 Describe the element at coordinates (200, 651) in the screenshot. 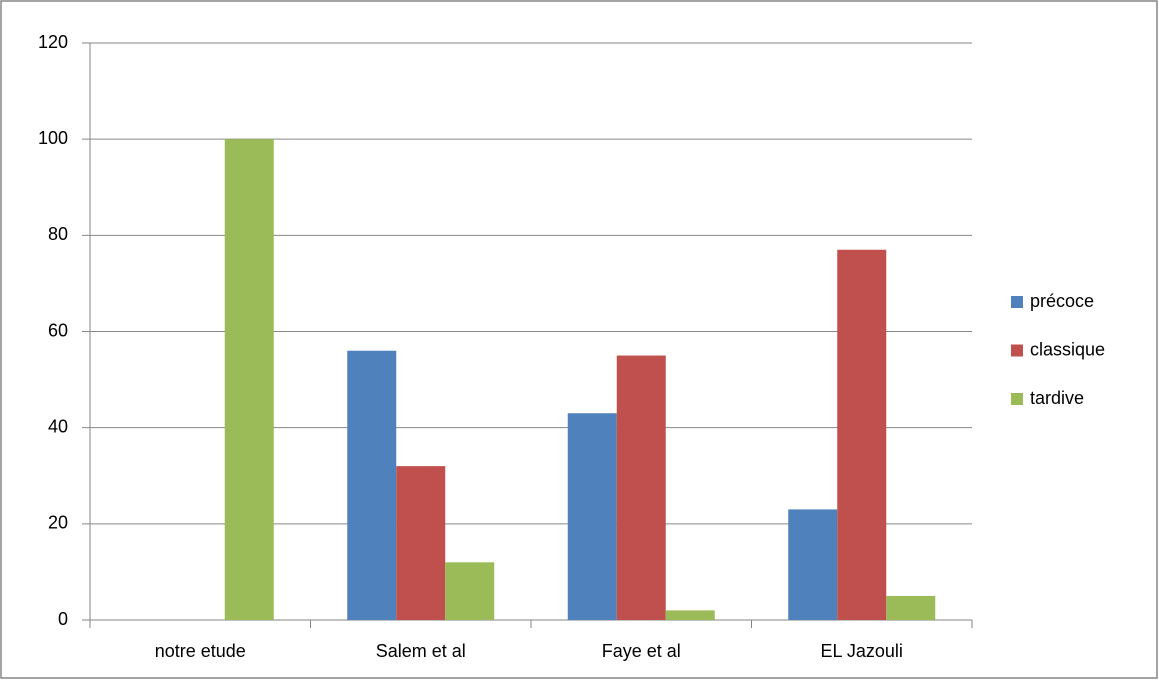

I see `x-tick-label: notre etude` at that location.